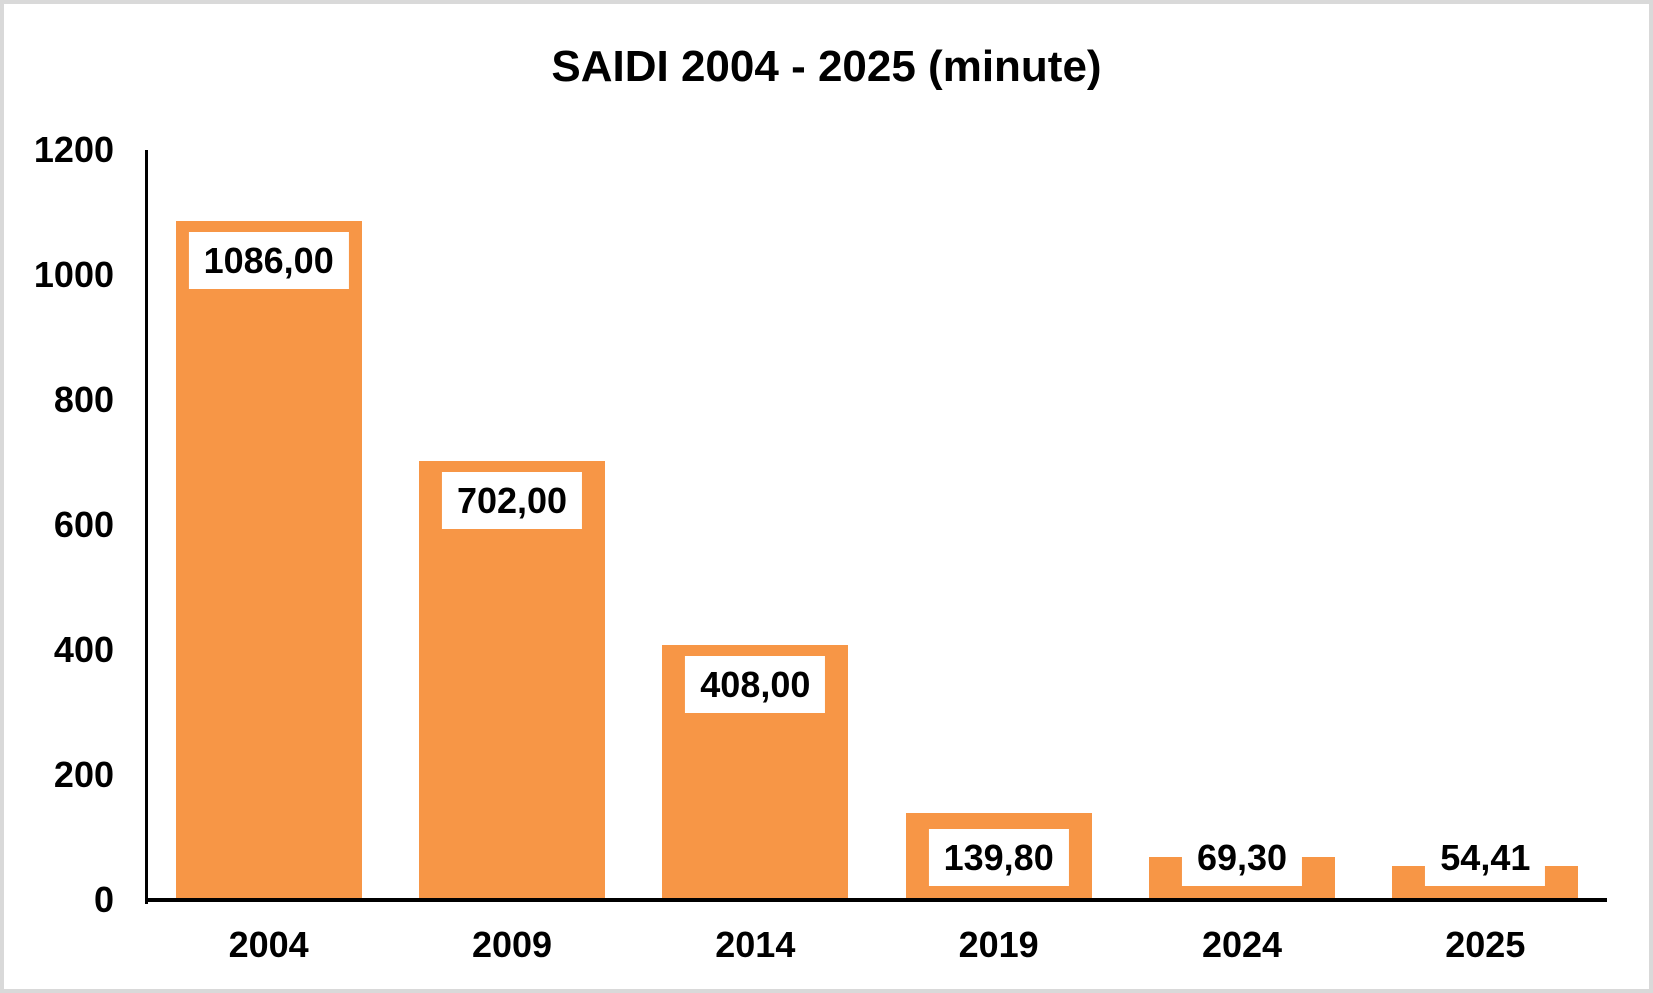 The image size is (1653, 993). I want to click on bar-value-label: 702,00, so click(512, 501).